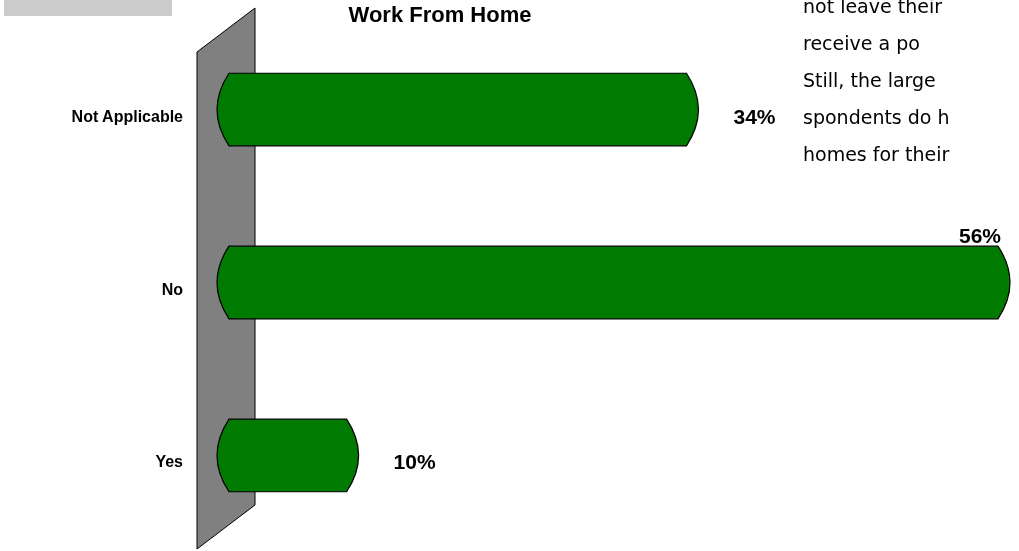 This screenshot has height=551, width=1019. I want to click on data-label: 10%, so click(414, 462).